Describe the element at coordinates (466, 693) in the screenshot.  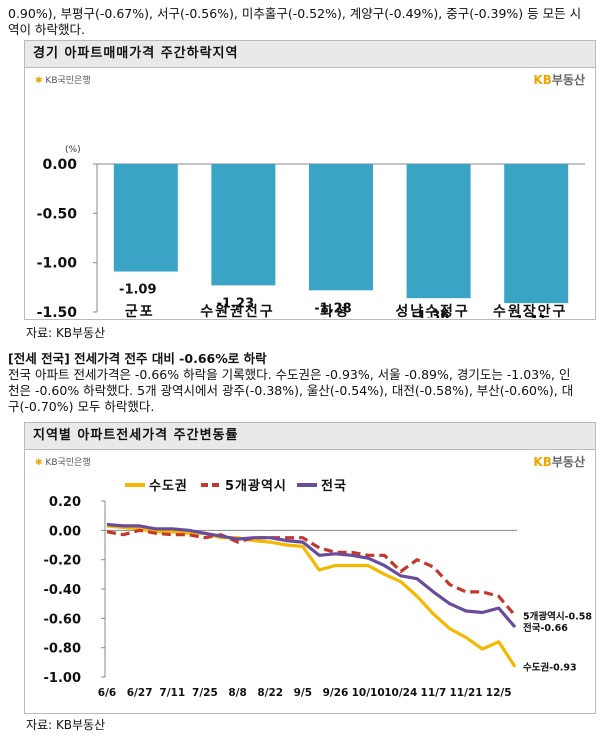
I see `x-tick-label: 11/21` at that location.